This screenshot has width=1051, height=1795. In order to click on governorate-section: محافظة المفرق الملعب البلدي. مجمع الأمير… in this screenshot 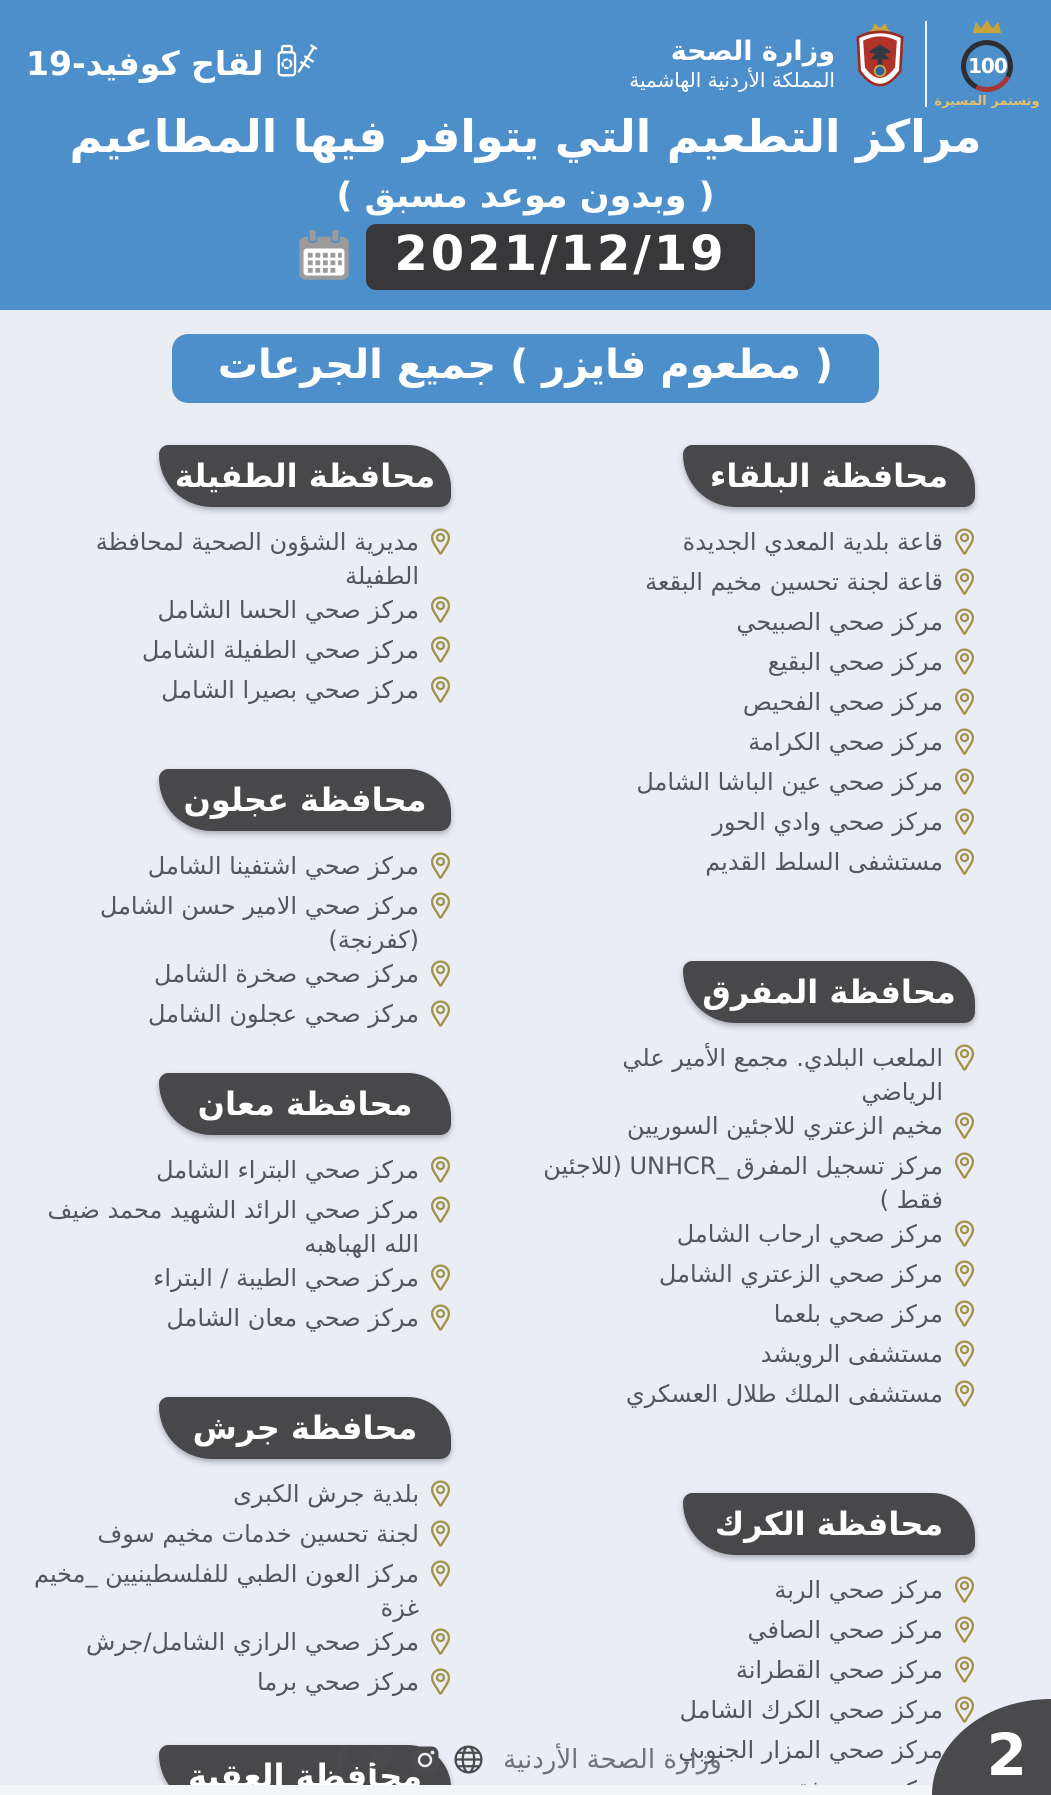, I will do `click(755, 1189)`.